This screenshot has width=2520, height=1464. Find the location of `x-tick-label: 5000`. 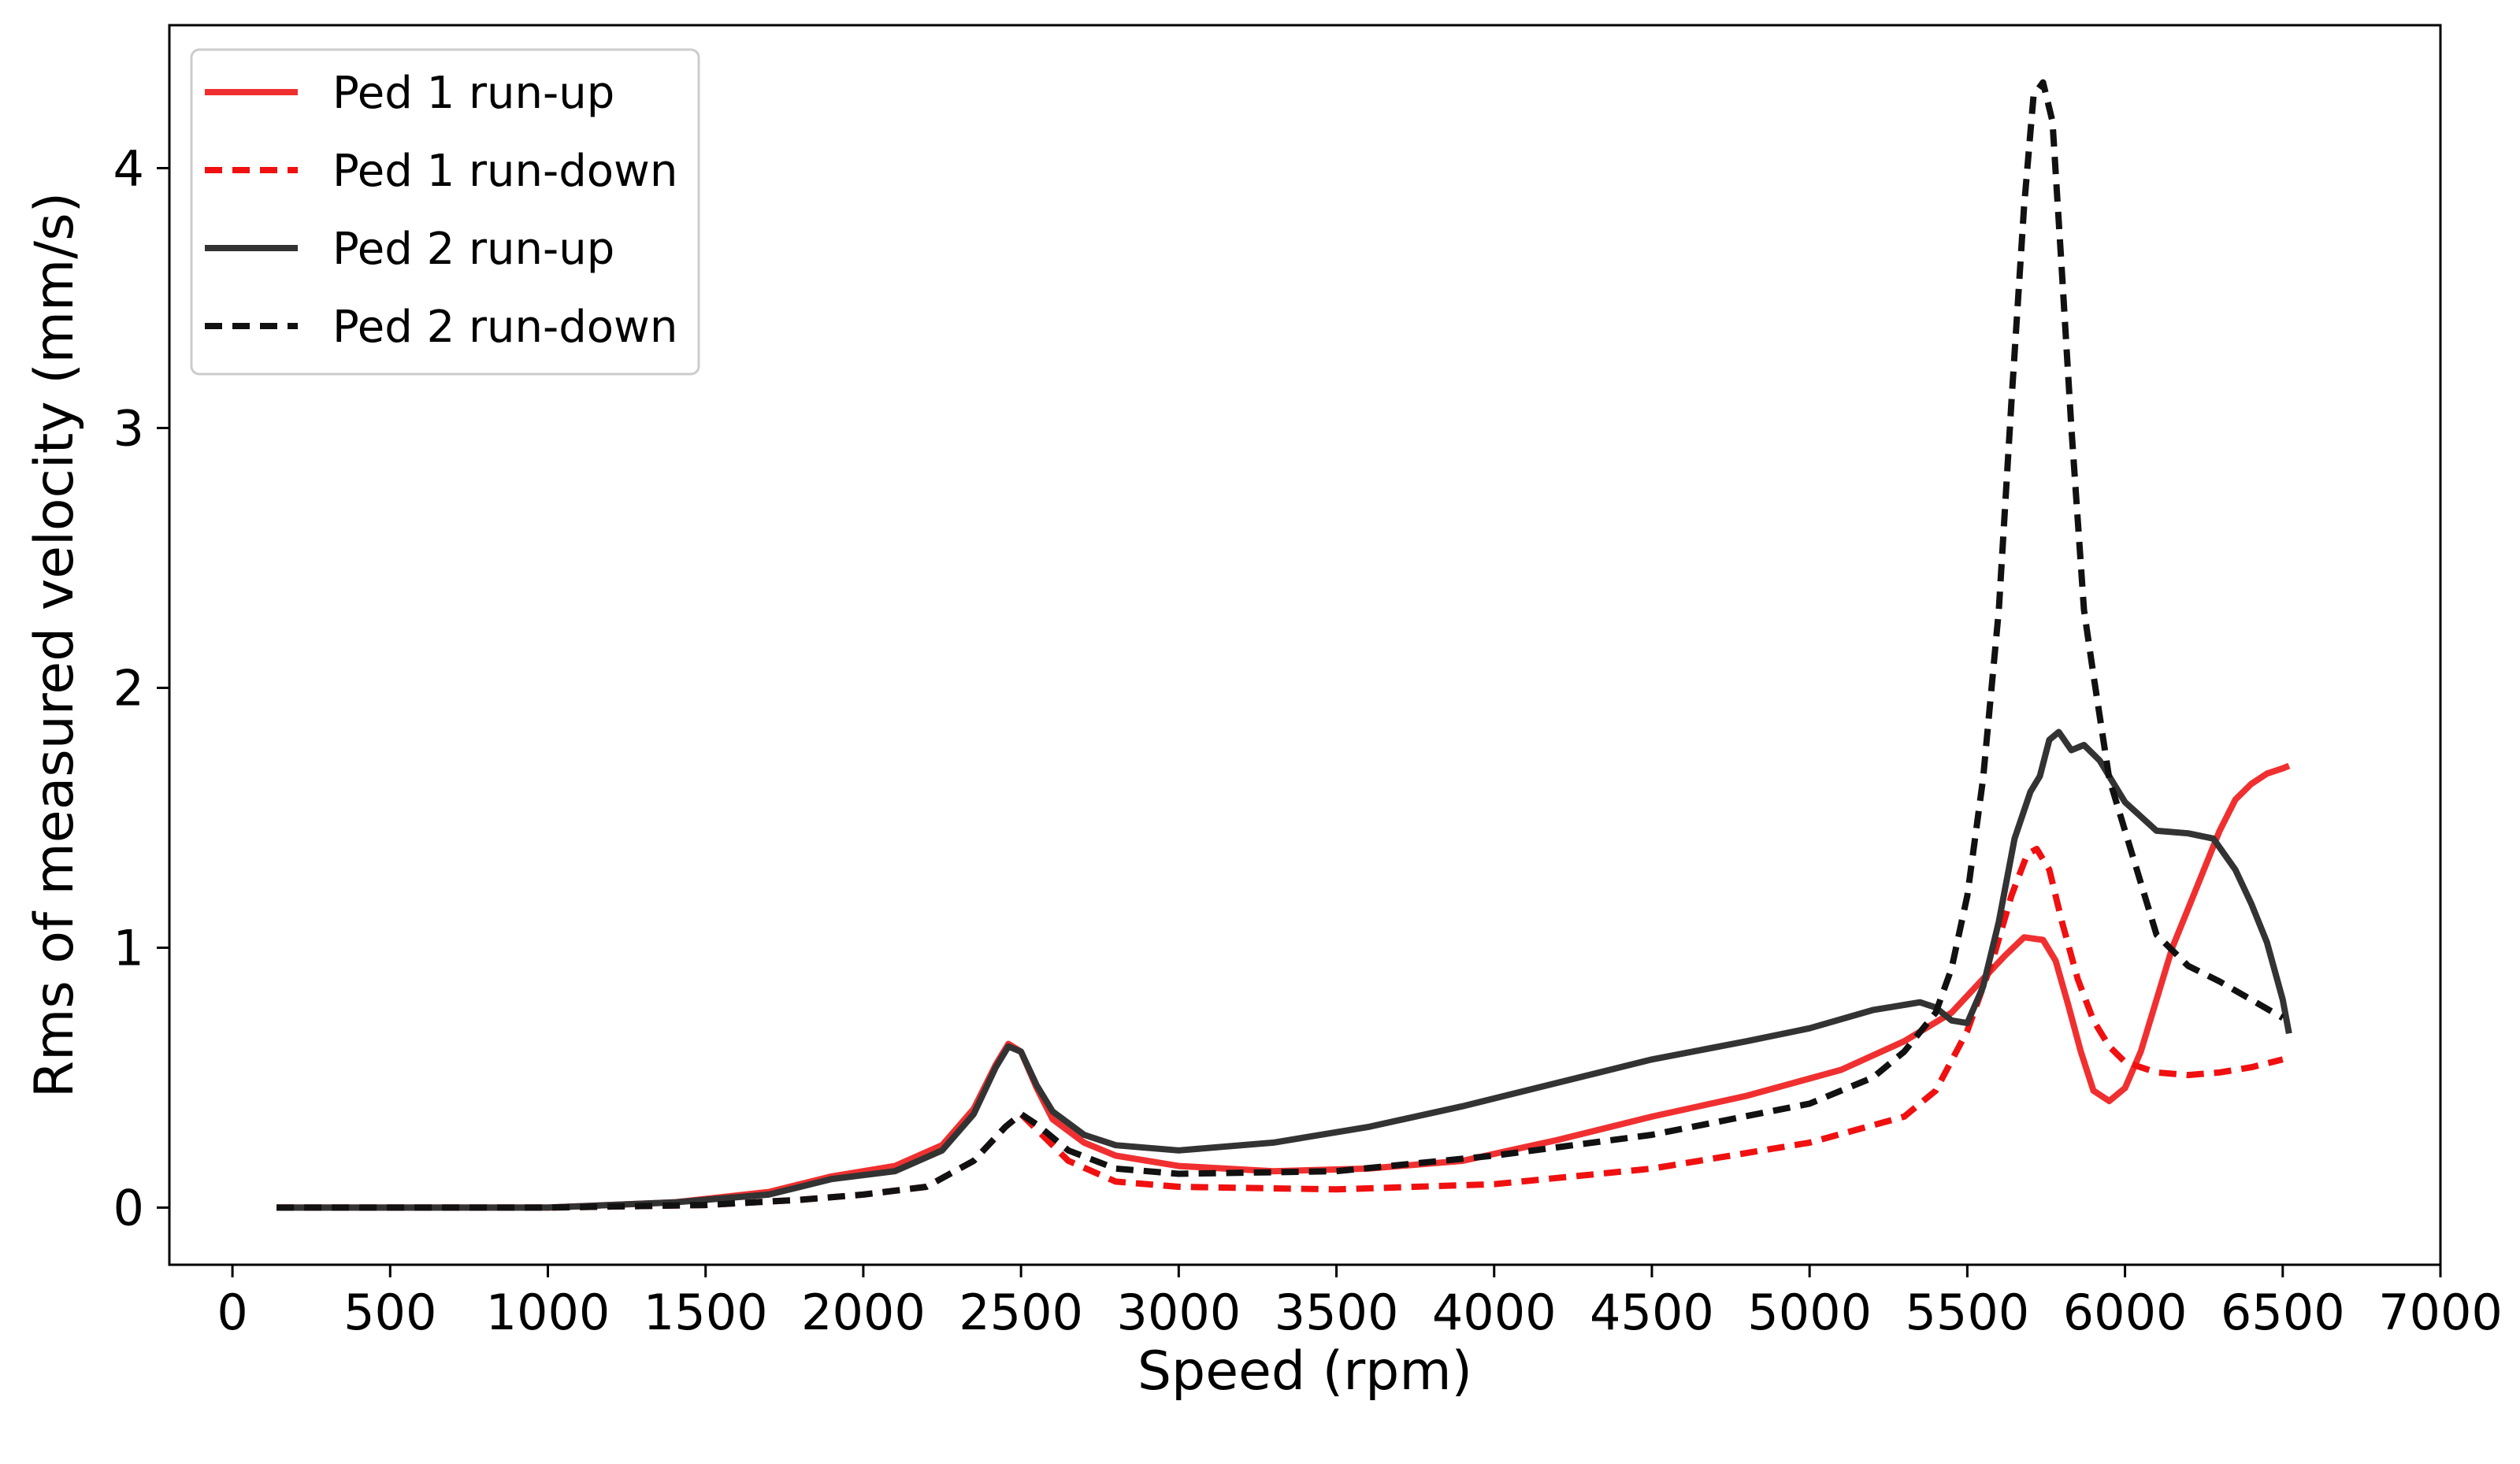

x-tick-label: 5000 is located at coordinates (1809, 1312).